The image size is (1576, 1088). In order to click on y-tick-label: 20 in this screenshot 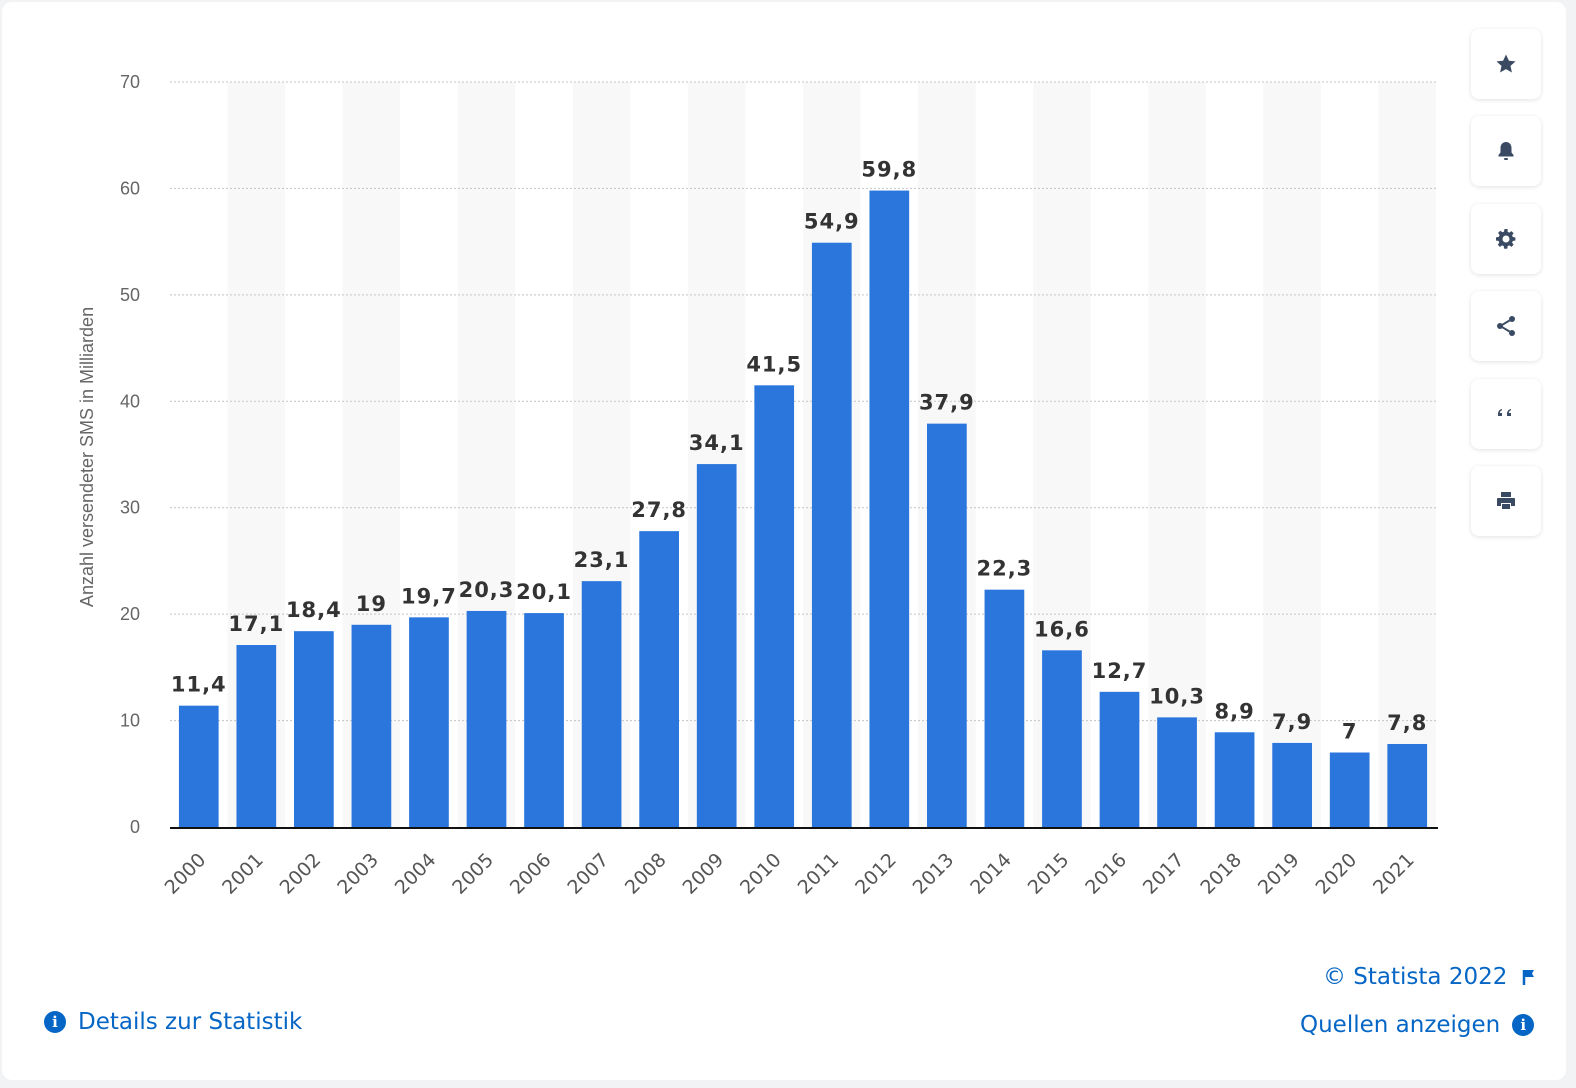, I will do `click(130, 614)`.